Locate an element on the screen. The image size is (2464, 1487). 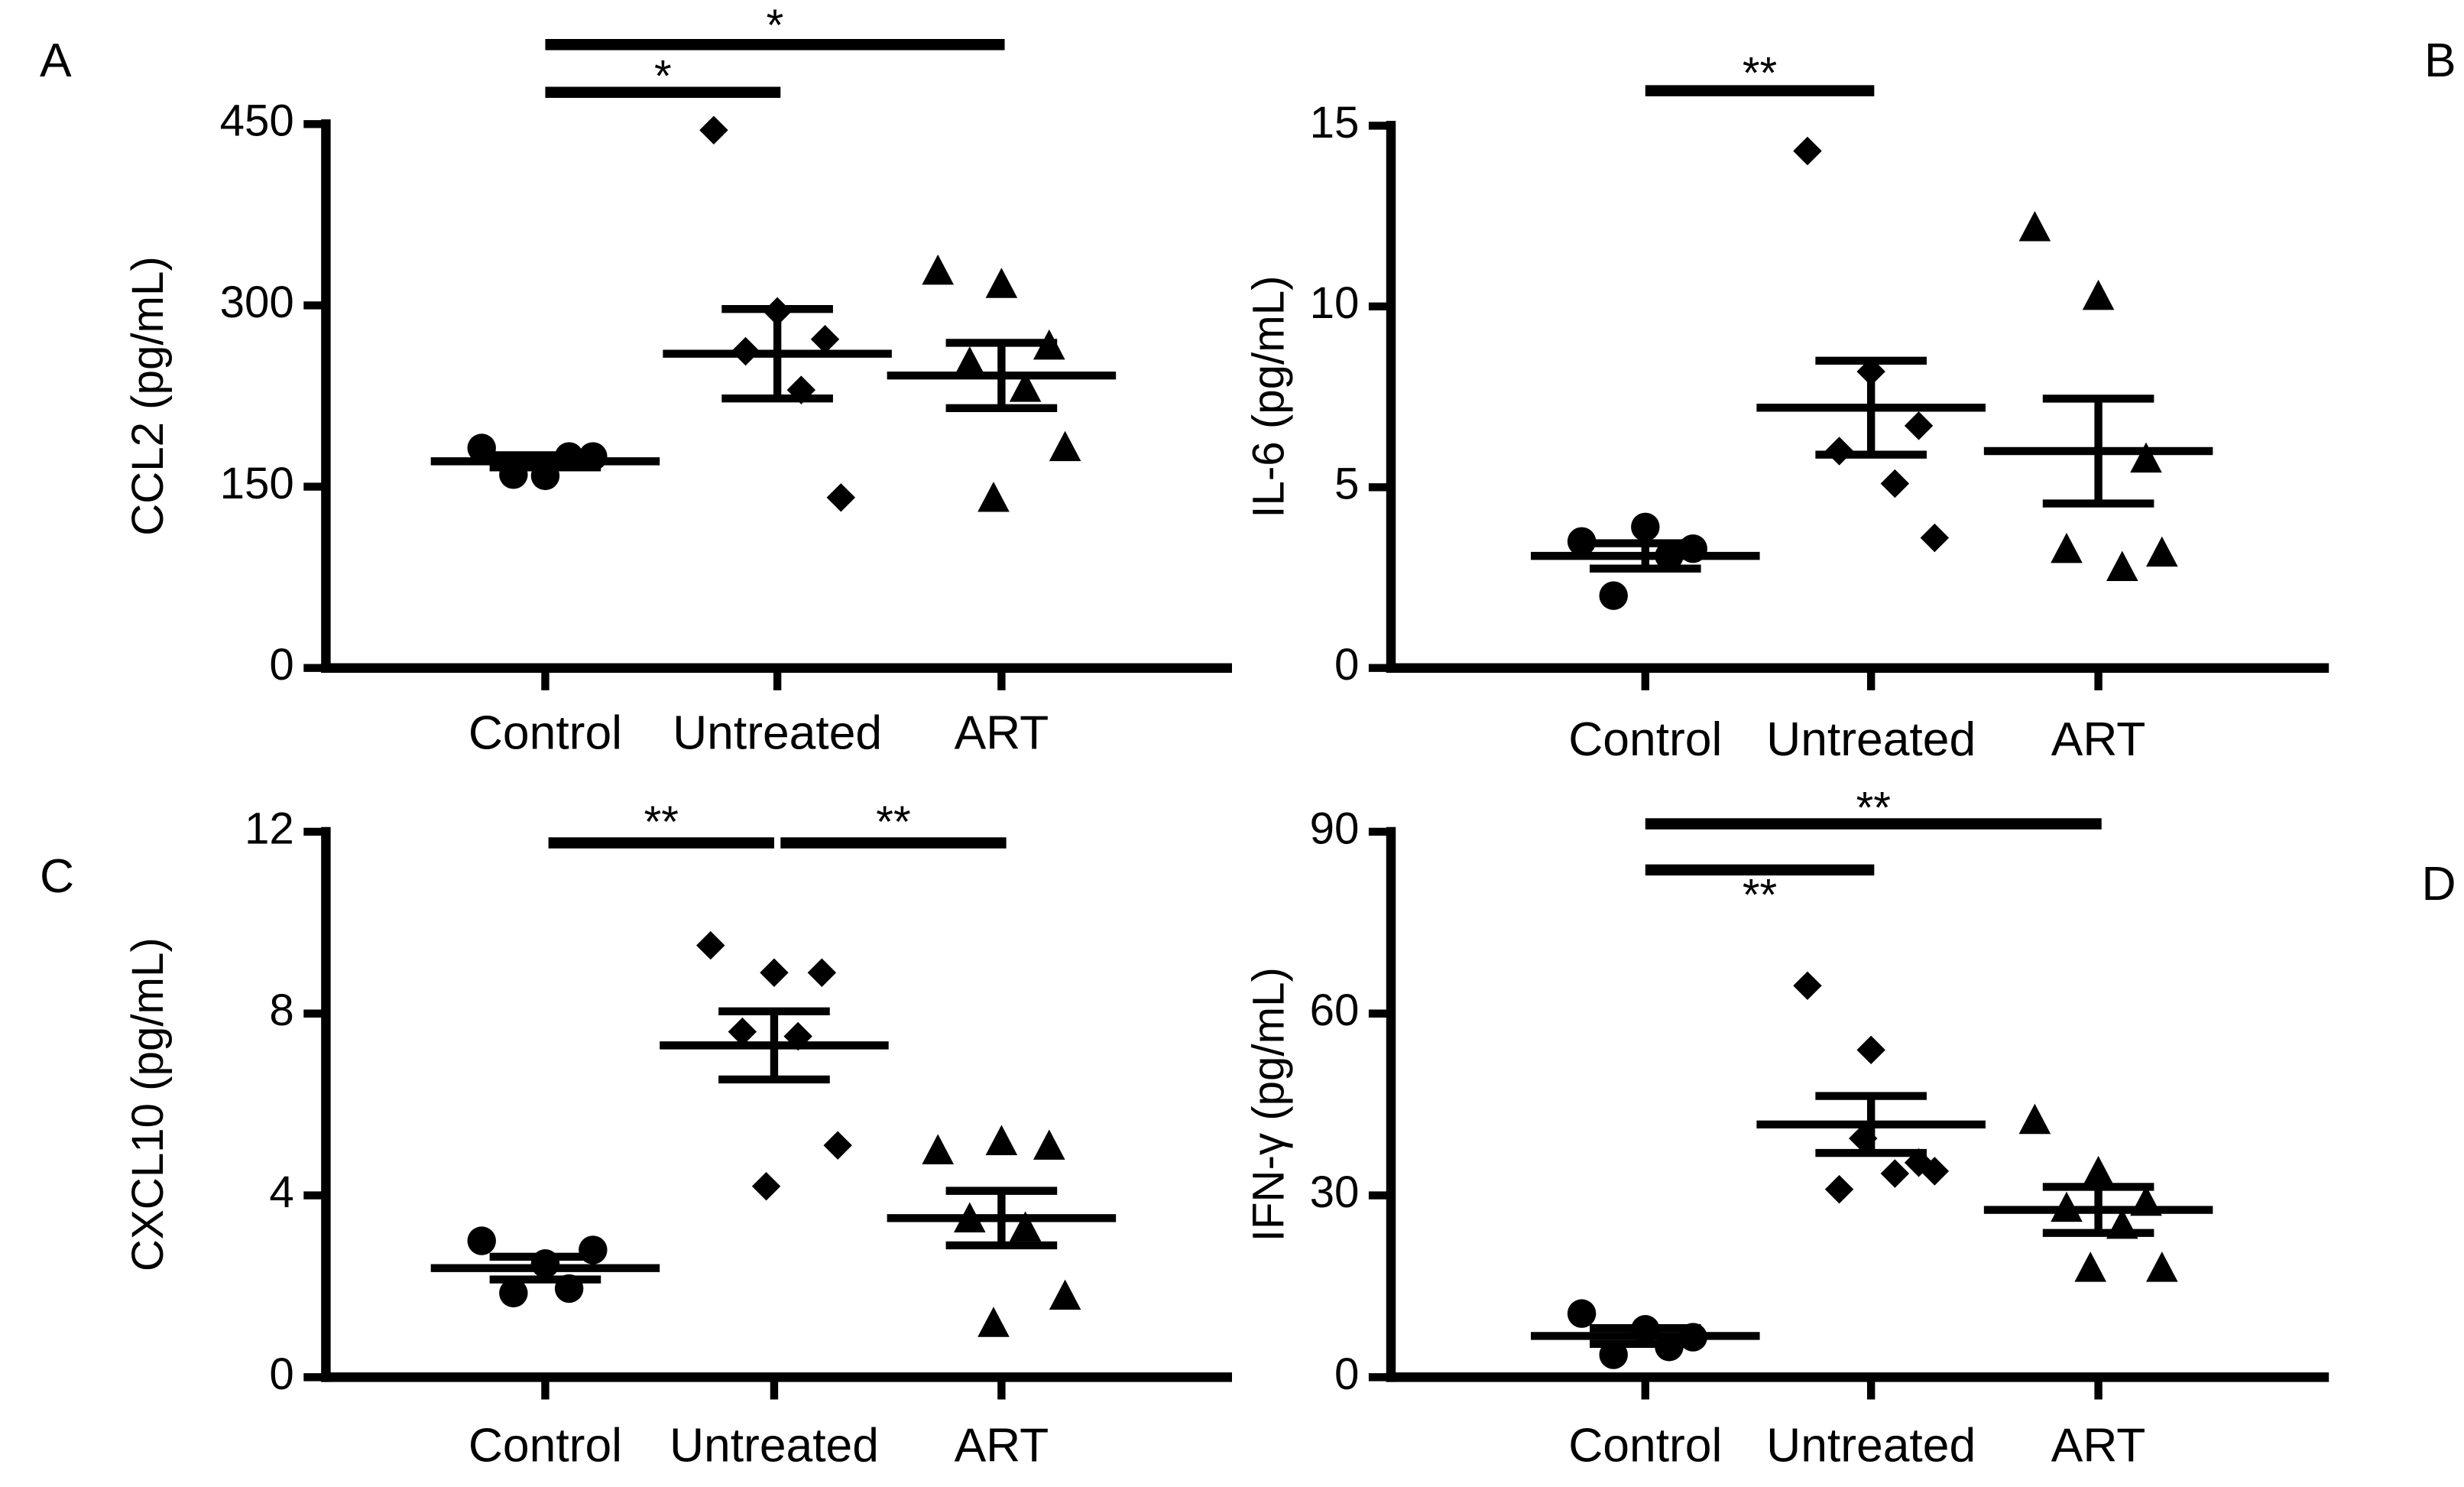
y-tick-label: 450 is located at coordinates (257, 121).